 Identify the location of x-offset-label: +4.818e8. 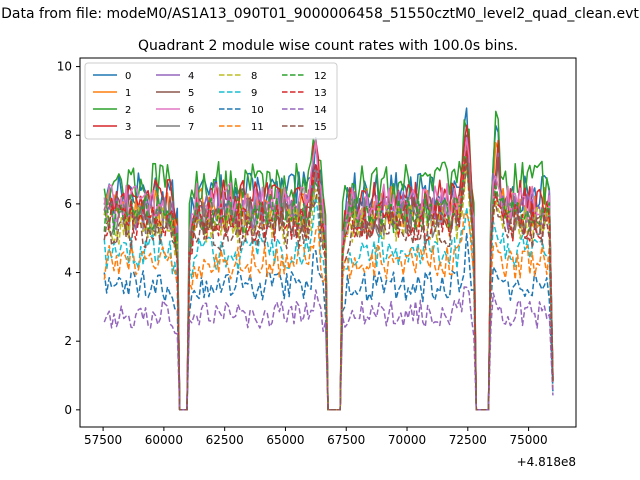
(546, 462).